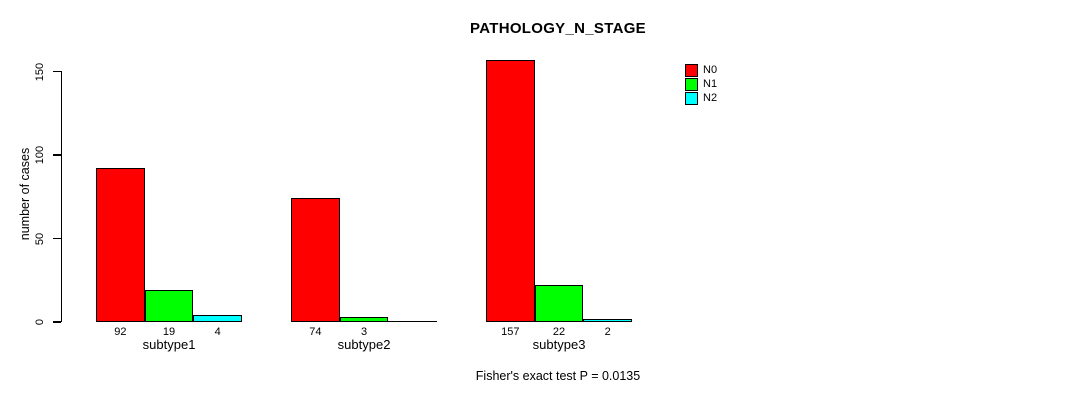 The height and width of the screenshot is (400, 1090). Describe the element at coordinates (40, 155) in the screenshot. I see `y-tick-label-100: 100` at that location.